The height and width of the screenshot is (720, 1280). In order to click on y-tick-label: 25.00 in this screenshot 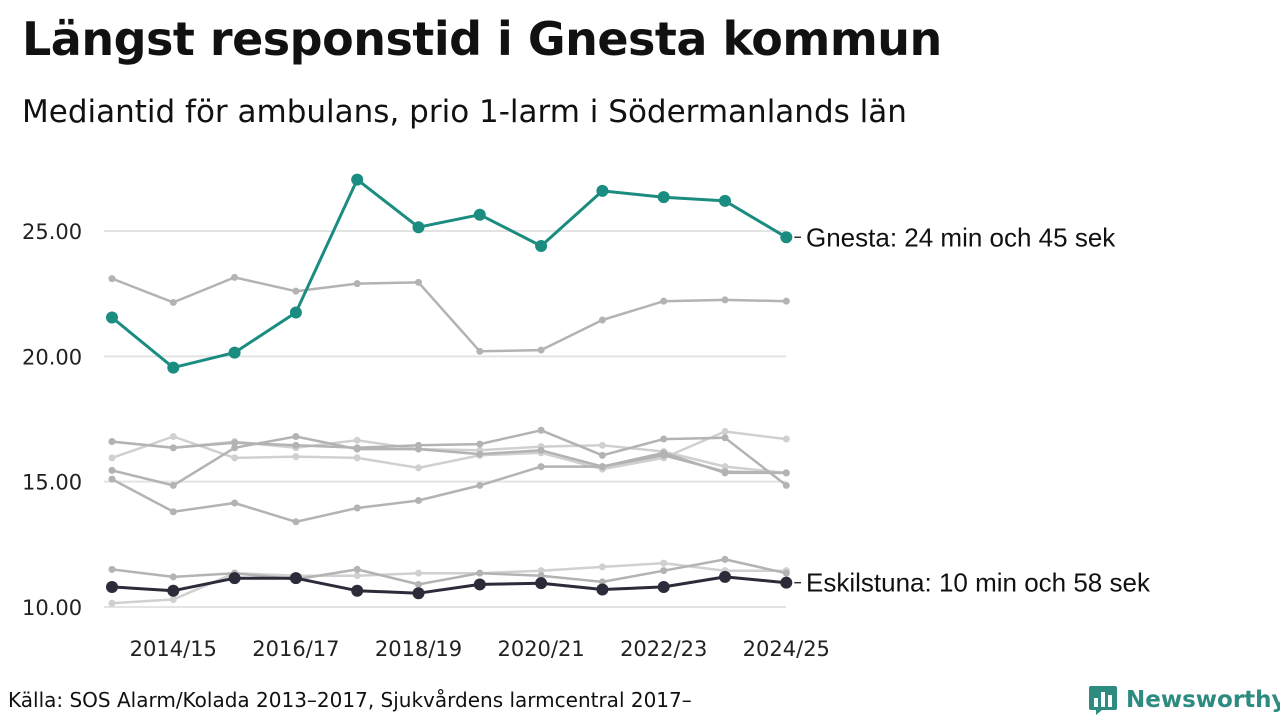, I will do `click(52, 232)`.